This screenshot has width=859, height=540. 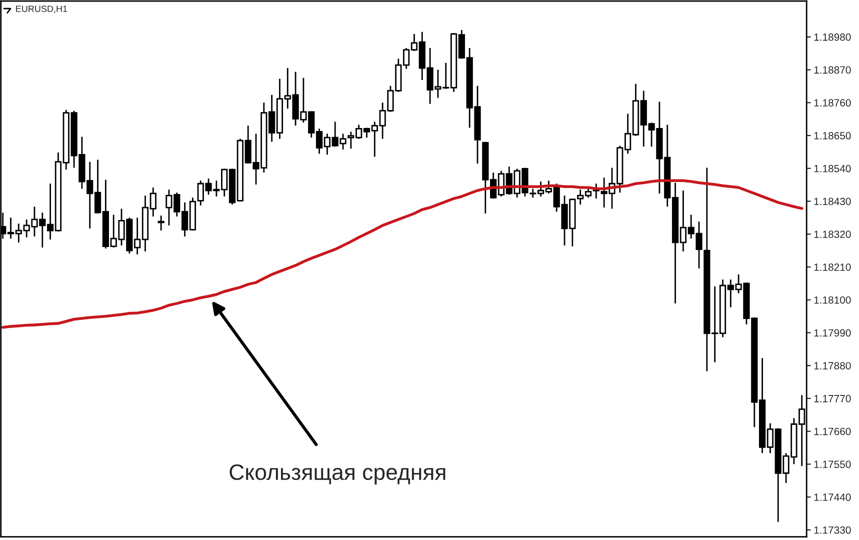 I want to click on y-tick-label: 1.18320, so click(x=832, y=234).